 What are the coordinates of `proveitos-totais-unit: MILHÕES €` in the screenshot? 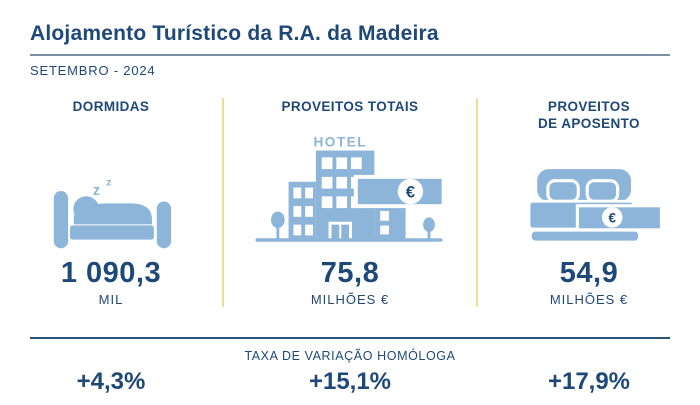 It's located at (350, 299).